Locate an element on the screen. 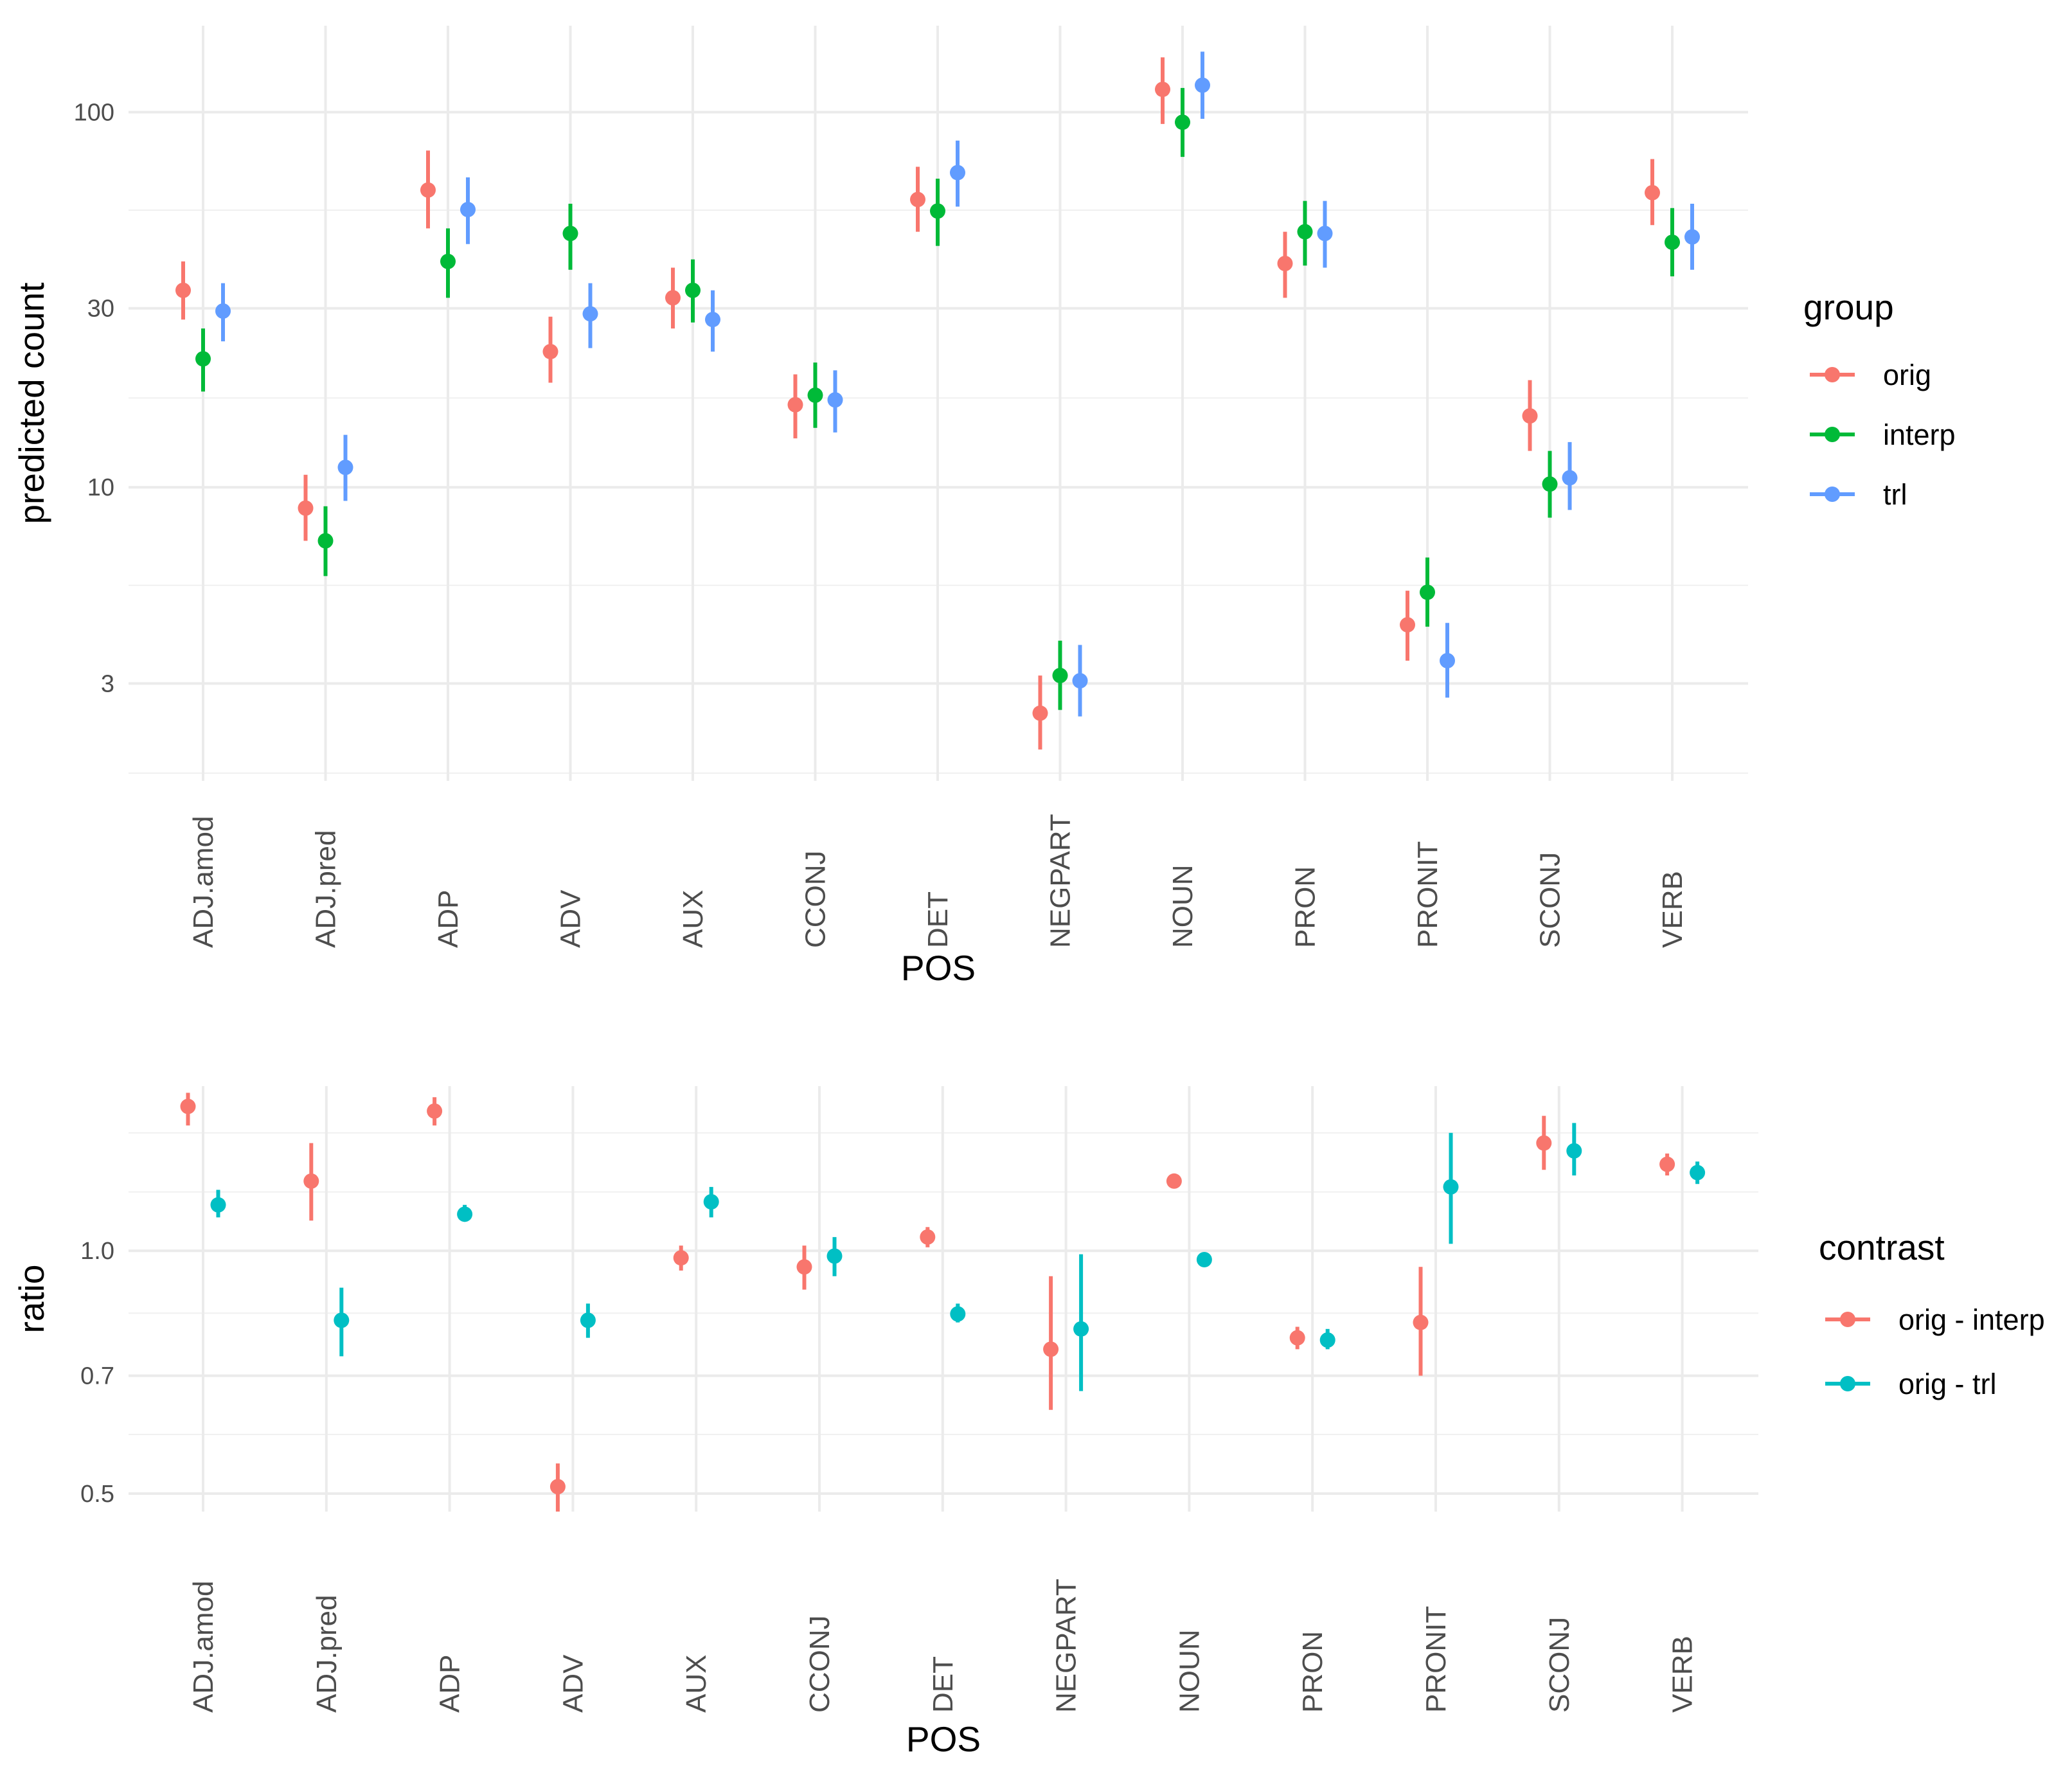 The height and width of the screenshot is (1768, 2072). legend-item: interp is located at coordinates (1883, 435).